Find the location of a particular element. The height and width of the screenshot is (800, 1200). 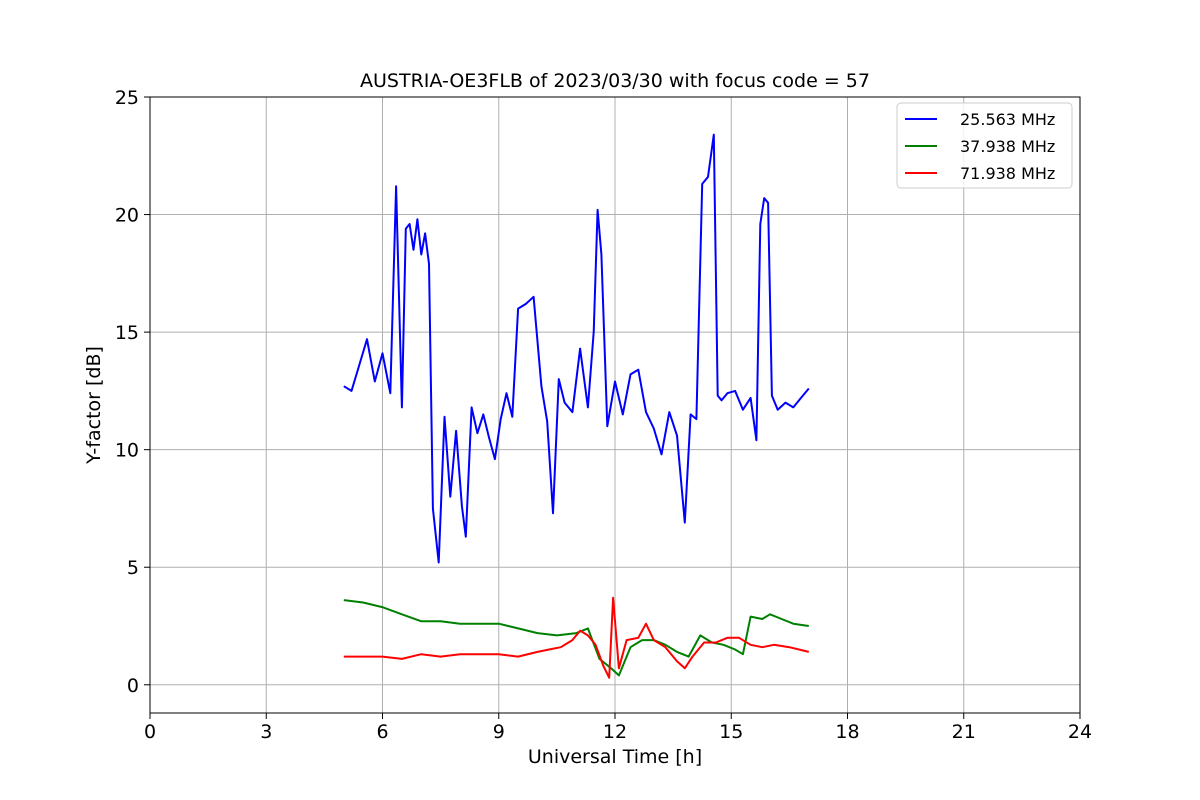

y-tick-label: 0 is located at coordinates (133, 686).